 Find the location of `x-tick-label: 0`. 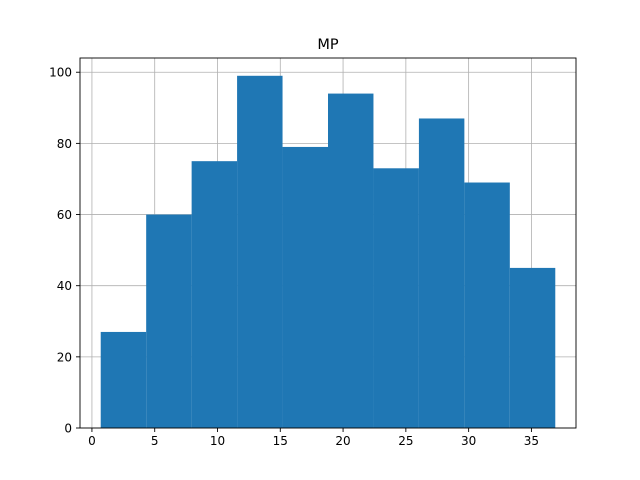

x-tick-label: 0 is located at coordinates (92, 441).